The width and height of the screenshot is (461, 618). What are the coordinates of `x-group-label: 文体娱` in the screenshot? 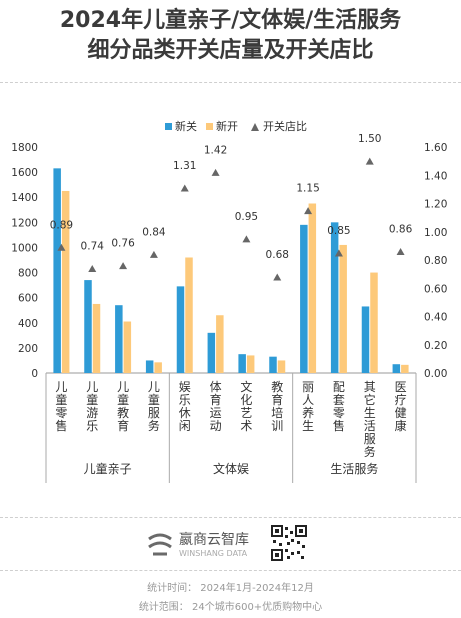 It's located at (231, 468).